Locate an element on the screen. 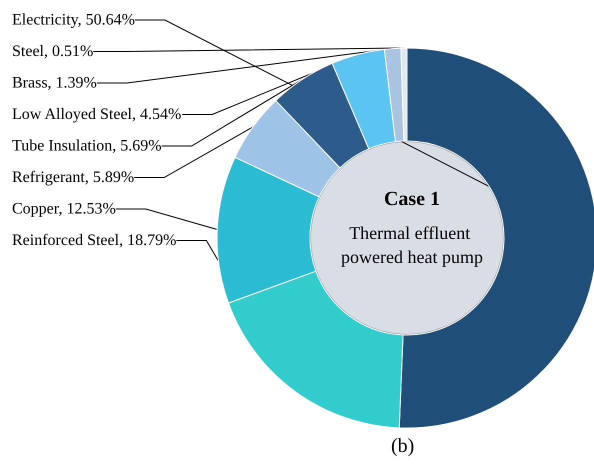  slice-label: Reinforced Steel, 18.79% is located at coordinates (94, 240).